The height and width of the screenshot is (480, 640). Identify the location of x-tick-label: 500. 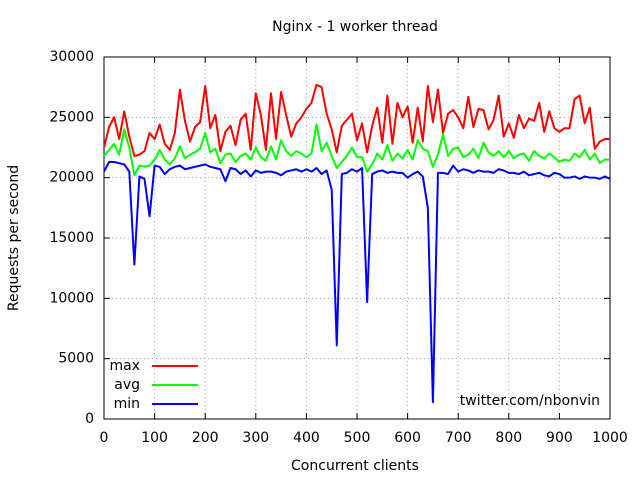
(357, 438).